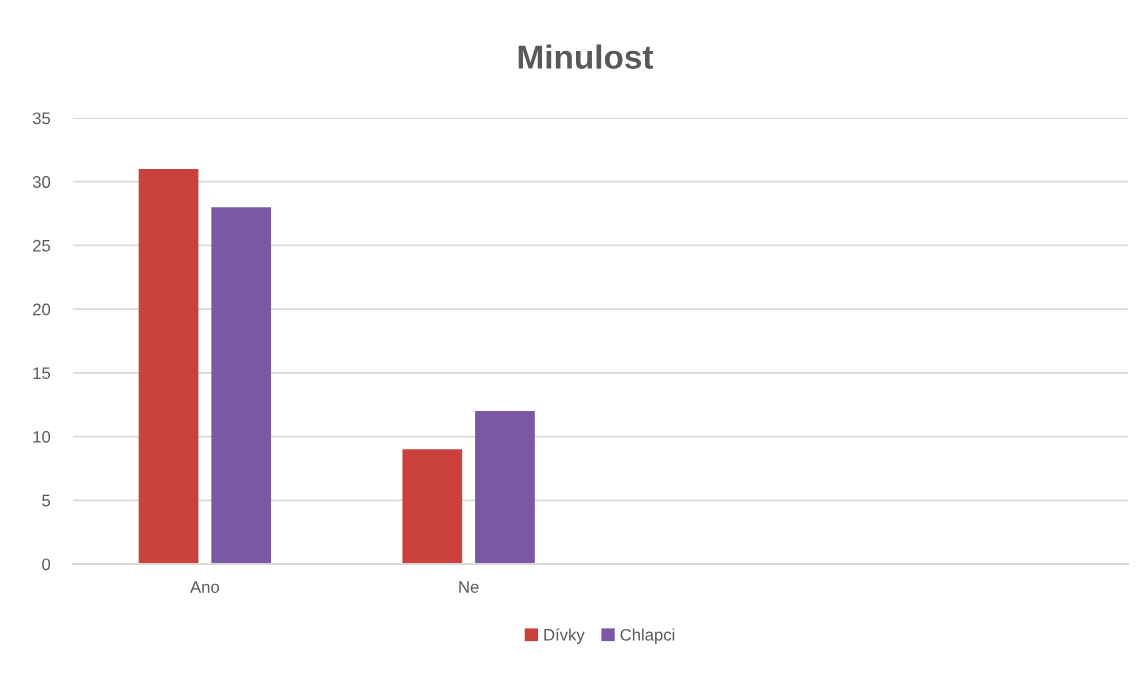 The image size is (1148, 677). What do you see at coordinates (469, 587) in the screenshot?
I see `x-tick-label: Ne` at bounding box center [469, 587].